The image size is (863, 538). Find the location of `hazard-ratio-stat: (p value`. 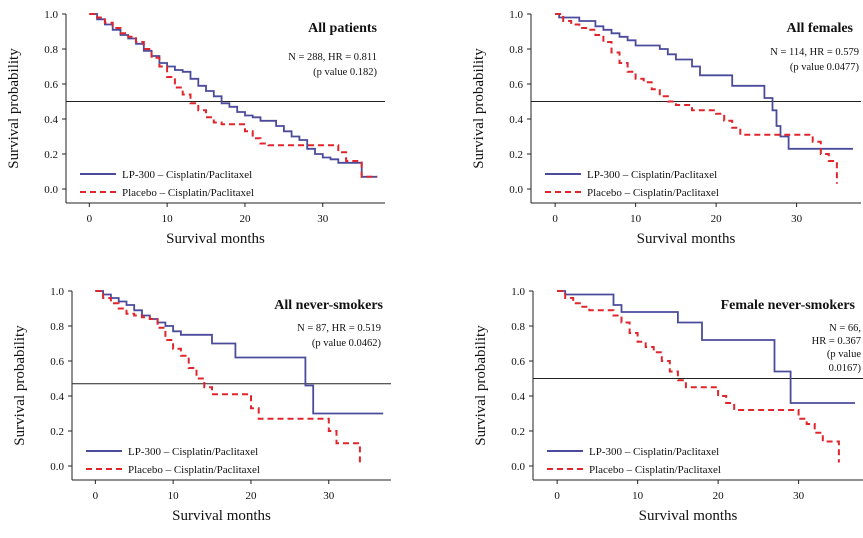

hazard-ratio-stat: (p value is located at coordinates (844, 354).